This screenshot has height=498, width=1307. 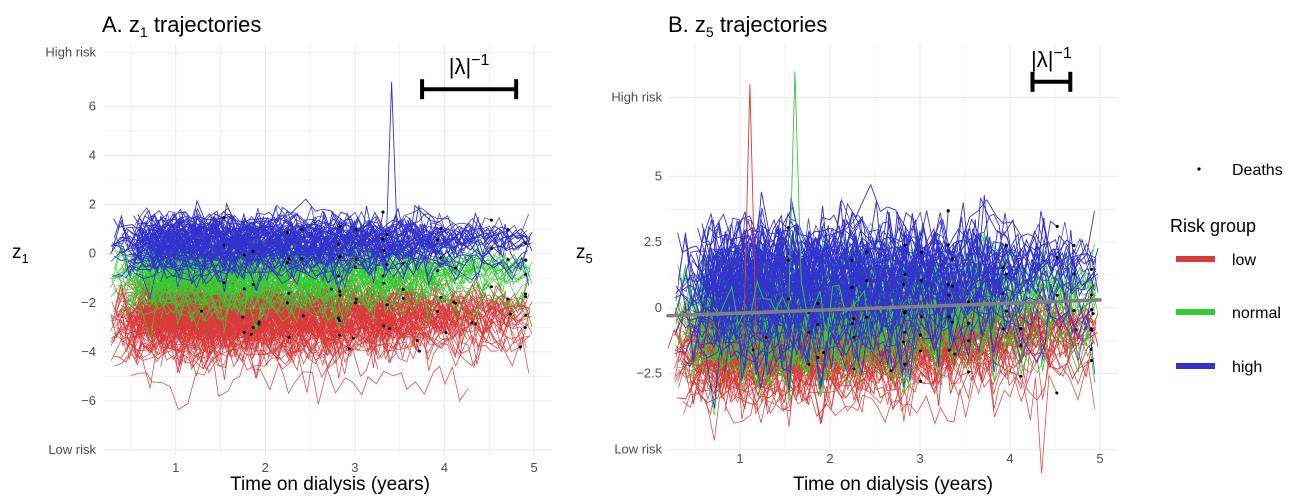 I want to click on y-tick-label: 4, so click(x=92, y=154).